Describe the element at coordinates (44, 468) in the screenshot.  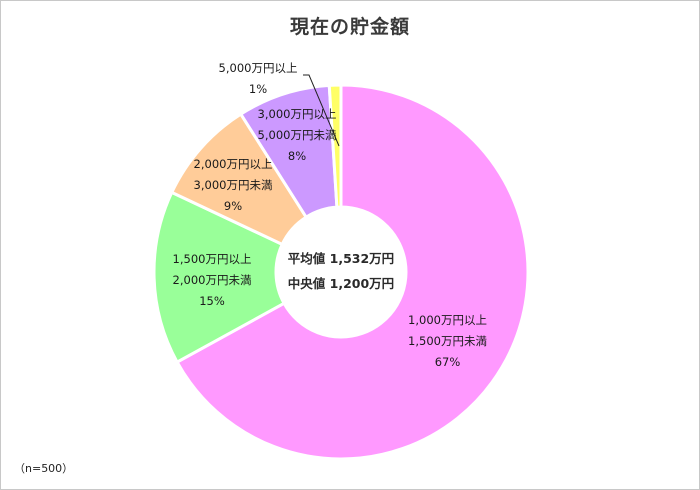
I see `sample-size-note: （n=500）` at that location.